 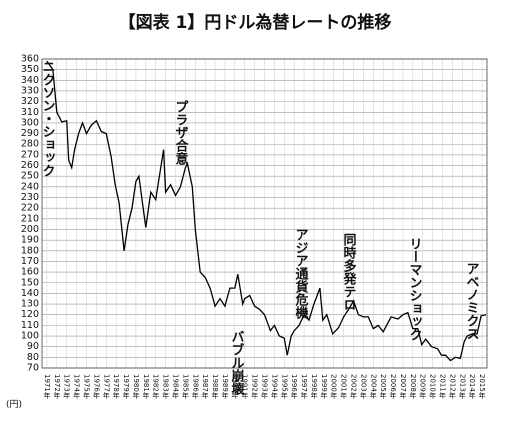 I want to click on x-tick-label: 2011年, so click(x=443, y=387).